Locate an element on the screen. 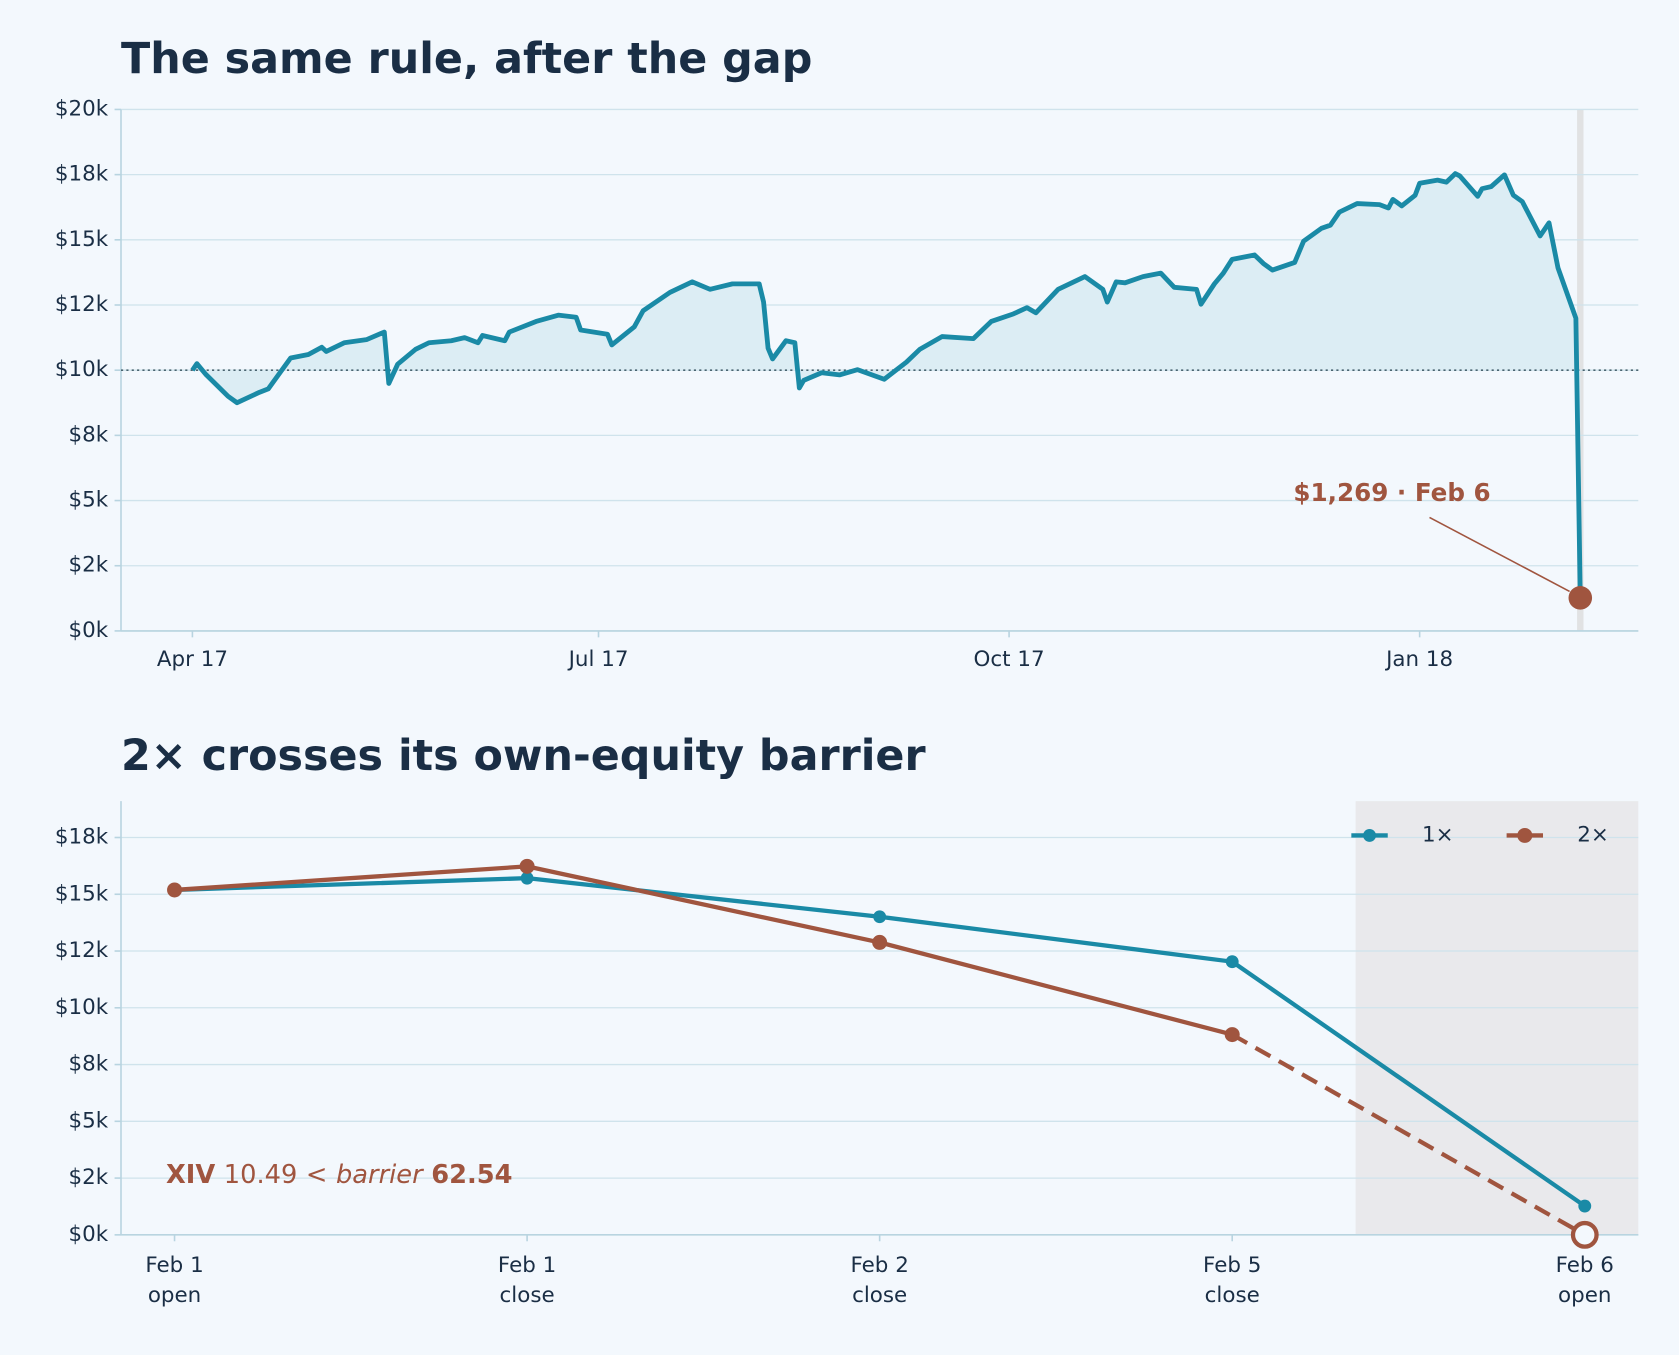 This screenshot has height=1355, width=1679. y-tick-label: $20k is located at coordinates (82, 108).